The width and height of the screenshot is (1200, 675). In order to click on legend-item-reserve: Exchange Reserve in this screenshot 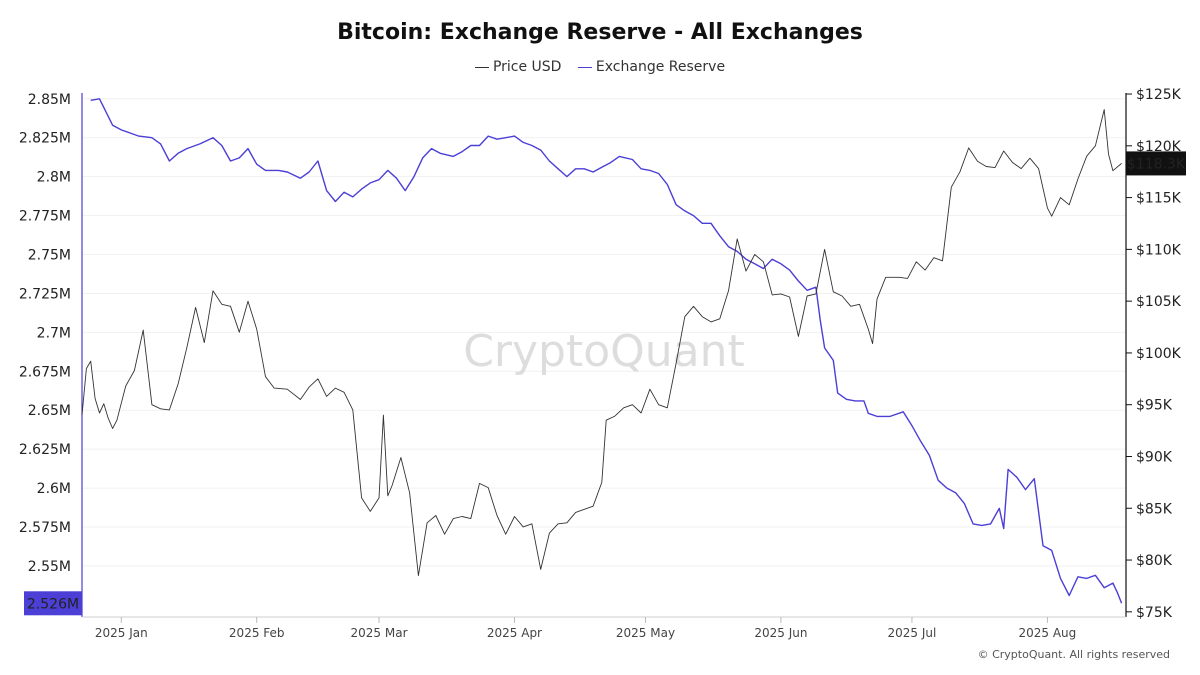, I will do `click(651, 67)`.